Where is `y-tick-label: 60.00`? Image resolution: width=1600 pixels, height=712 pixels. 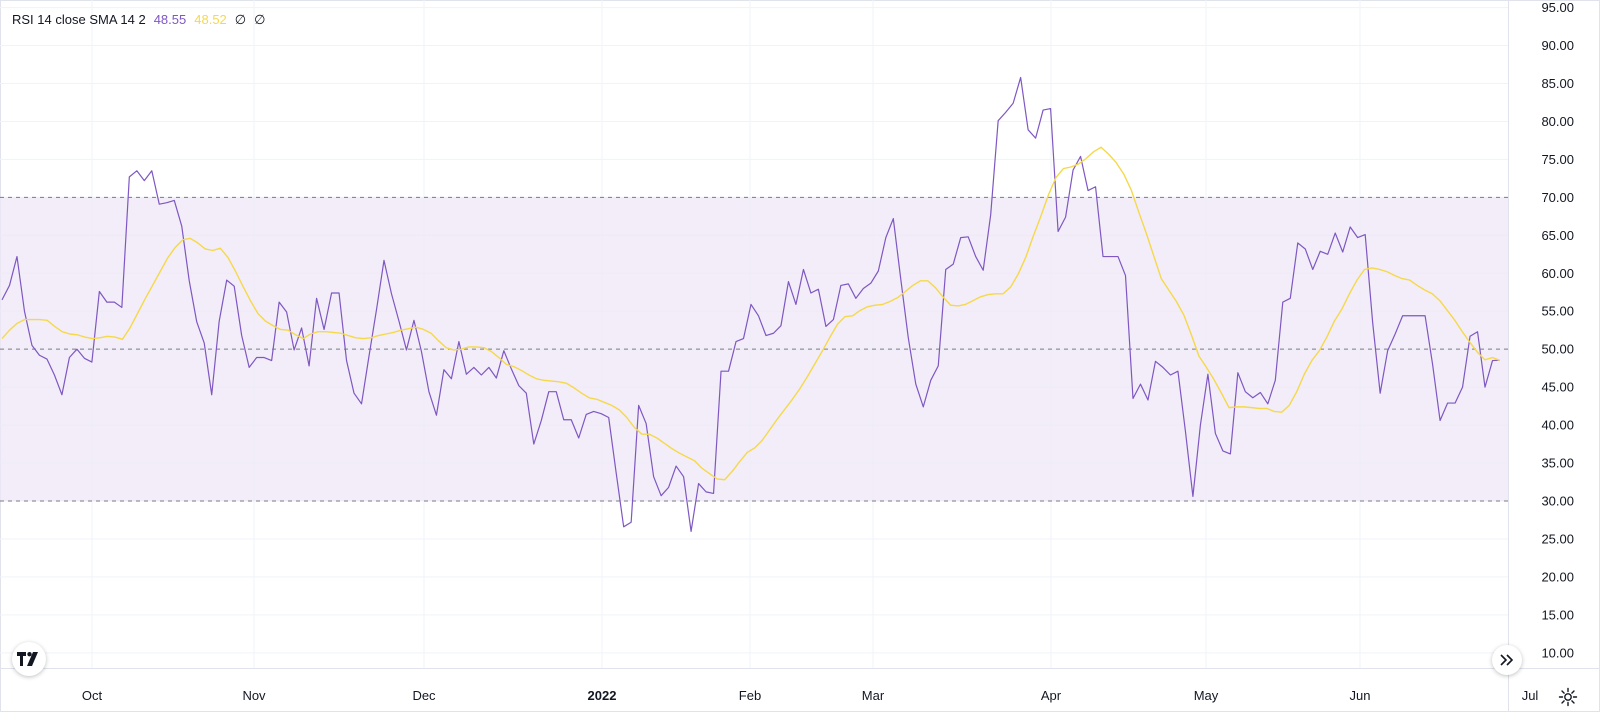
y-tick-label: 60.00 is located at coordinates (1557, 273).